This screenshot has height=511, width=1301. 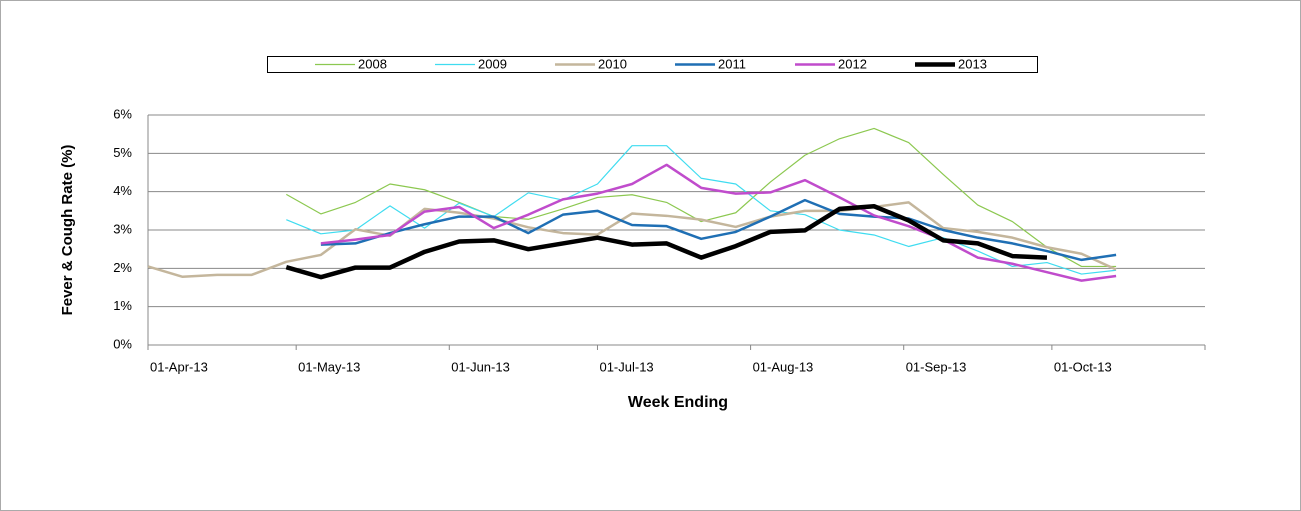 I want to click on x-tick-label: 01-Oct-13, so click(x=1083, y=366).